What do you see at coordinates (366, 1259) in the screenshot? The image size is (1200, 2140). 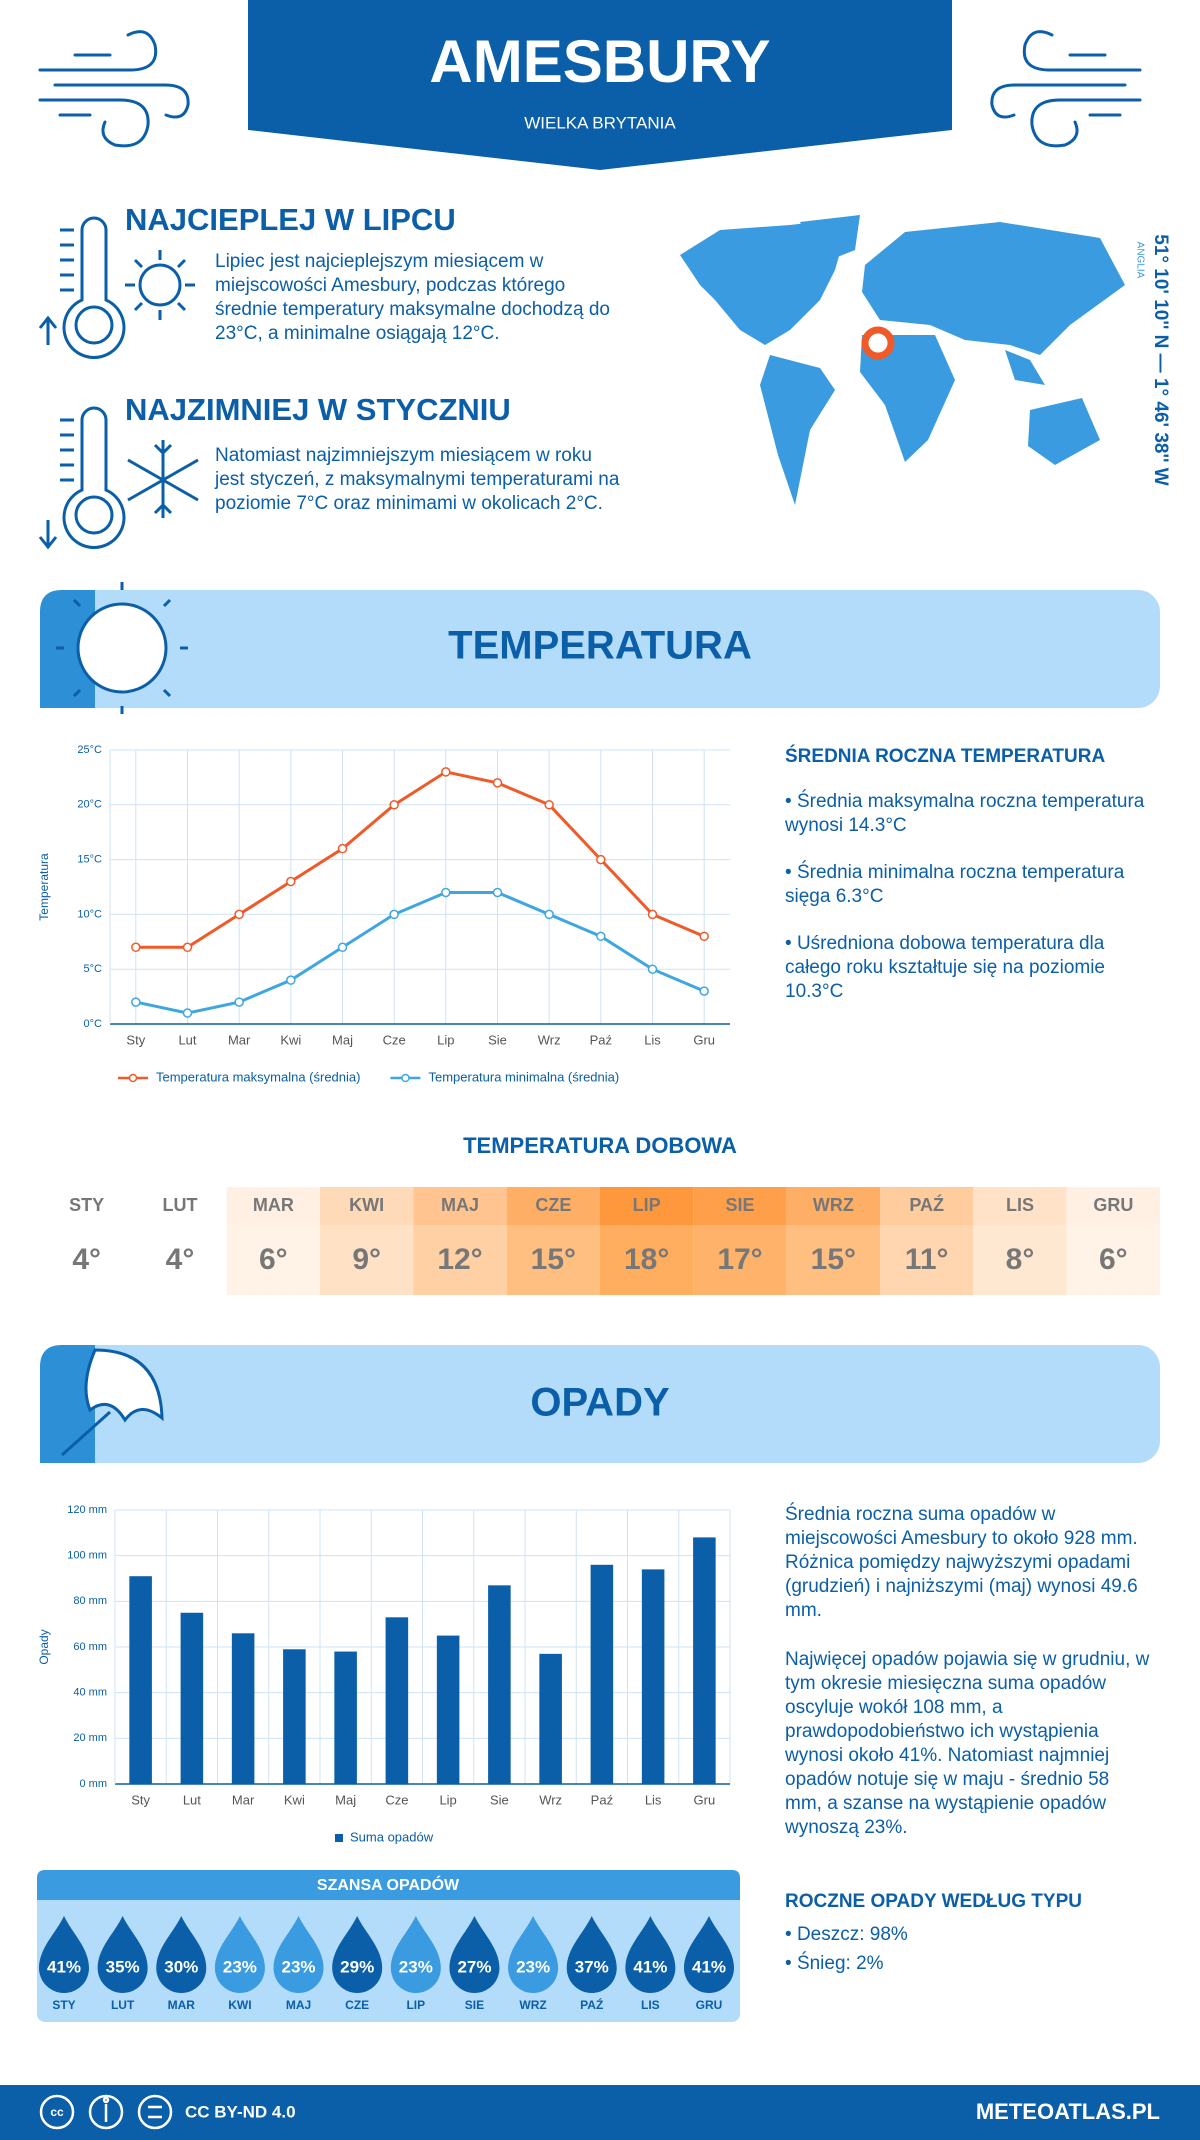 I see `value-label: 9°` at bounding box center [366, 1259].